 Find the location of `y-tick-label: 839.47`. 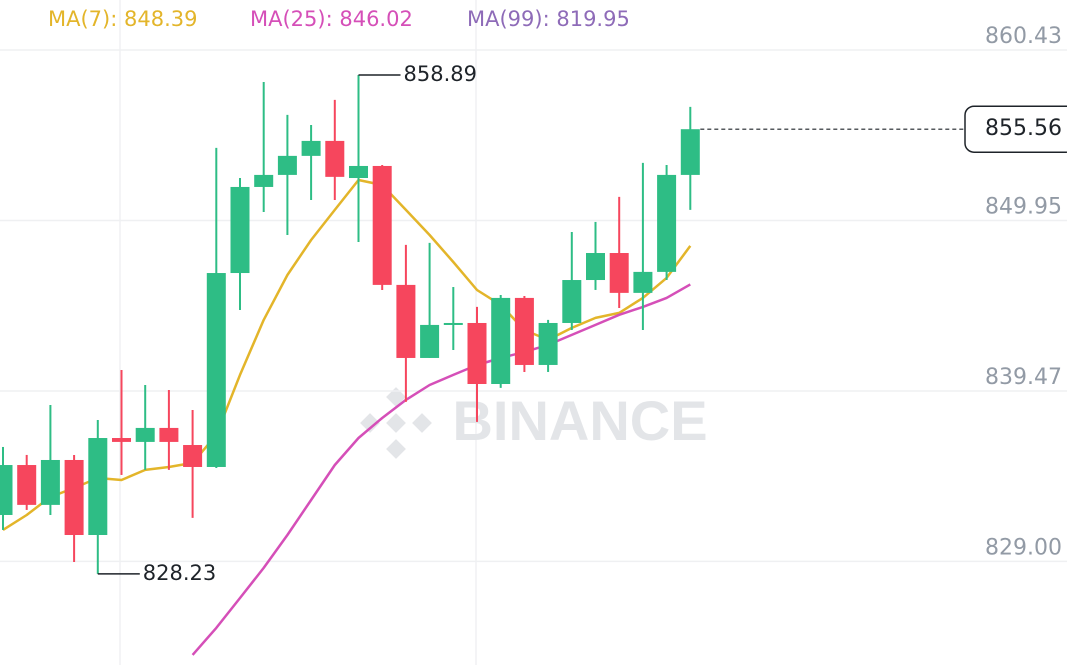

y-tick-label: 839.47 is located at coordinates (1023, 377).